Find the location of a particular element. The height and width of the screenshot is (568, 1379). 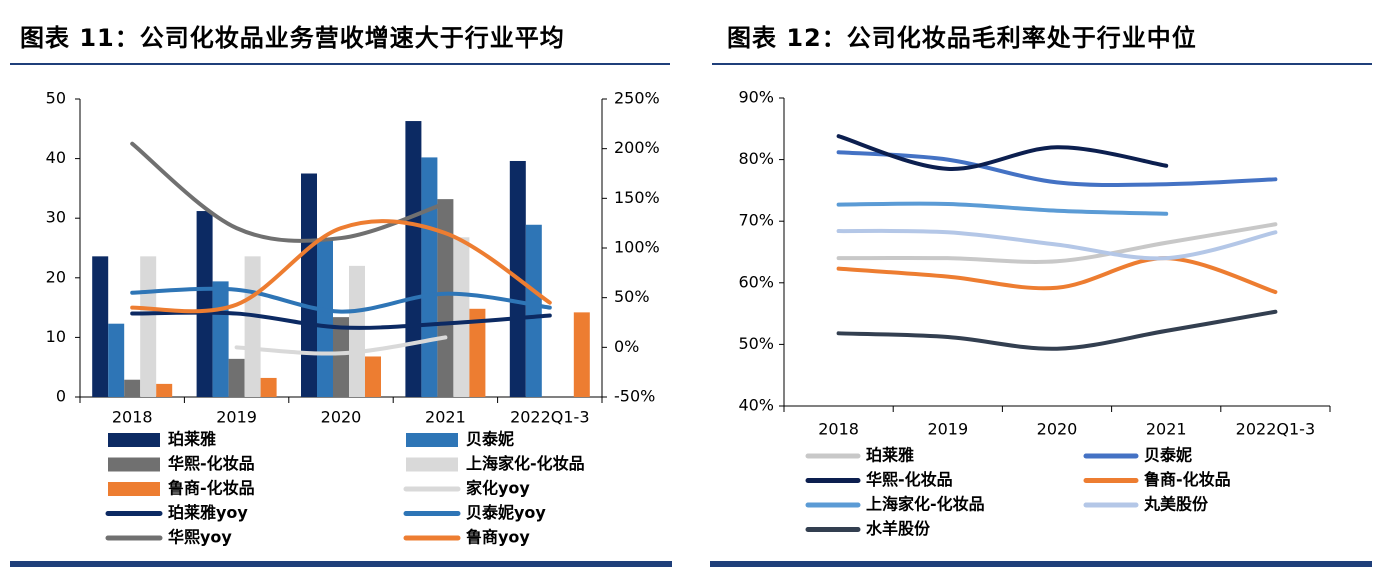

chart1-right-tick-label: 0% is located at coordinates (626, 346).